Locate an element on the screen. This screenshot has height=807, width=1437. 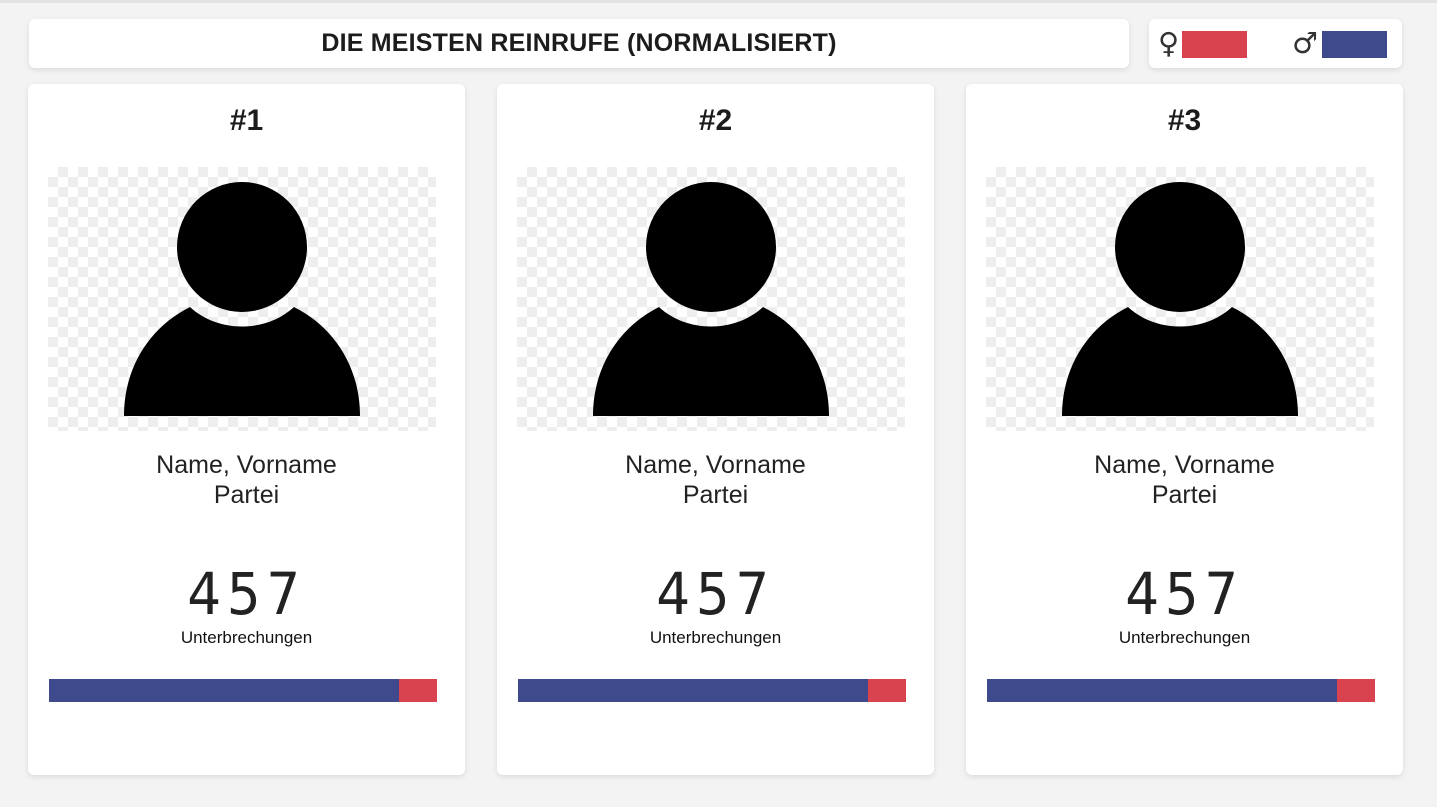
page-title: DIE MEISTEN REINRUFE (NORMALISIERT) is located at coordinates (579, 43).